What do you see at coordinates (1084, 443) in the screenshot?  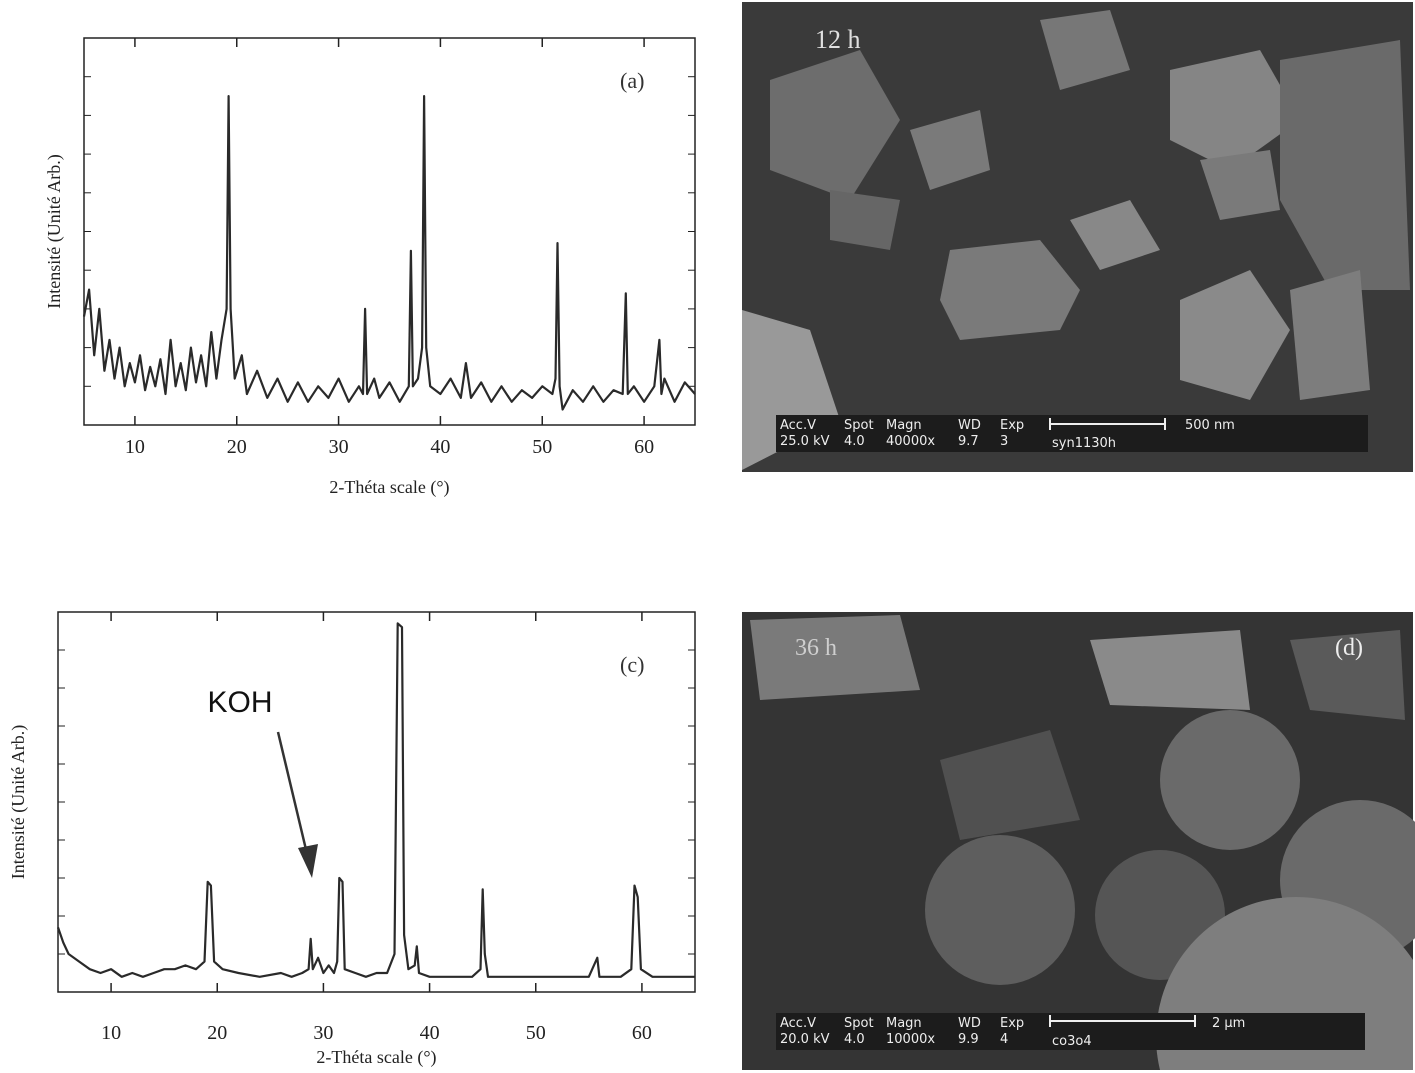 I see `sample-name: syn1130h` at bounding box center [1084, 443].